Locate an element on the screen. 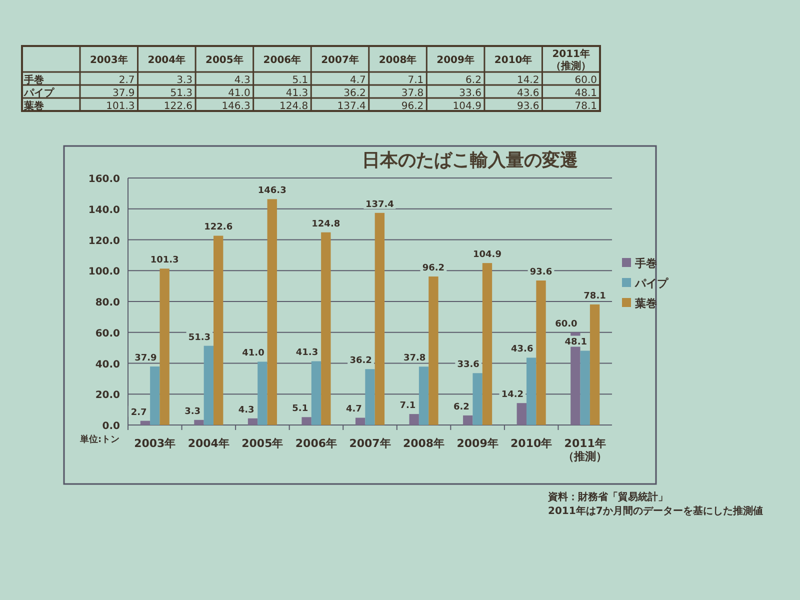  data-label: 104.9 is located at coordinates (487, 255).